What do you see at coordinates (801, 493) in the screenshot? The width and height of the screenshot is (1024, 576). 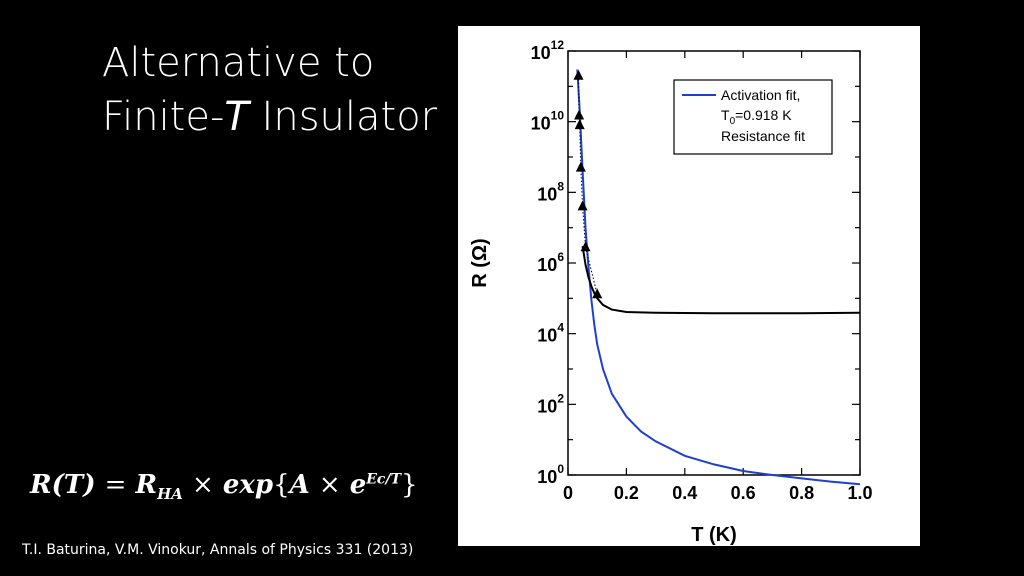 I see `x-tick-label: 0.8` at bounding box center [801, 493].